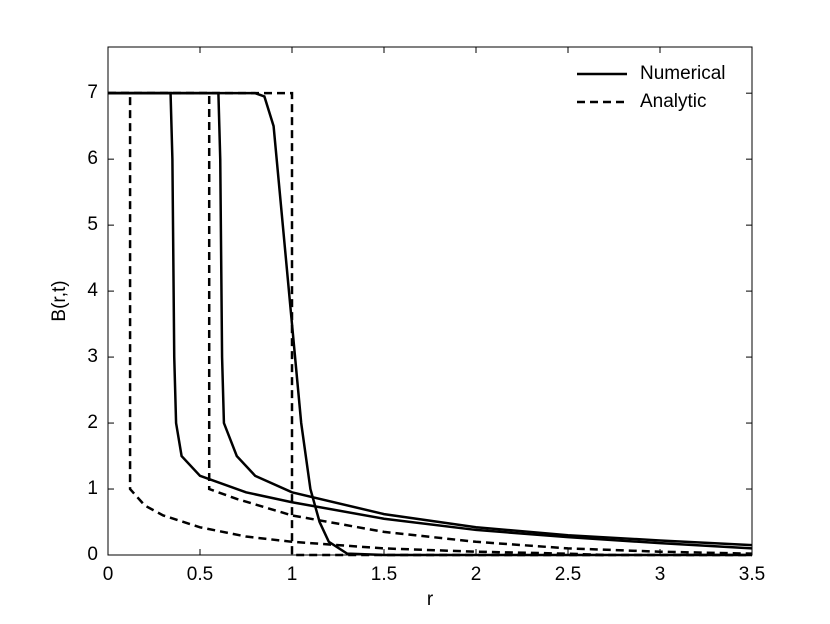 This screenshot has width=830, height=624. Describe the element at coordinates (752, 574) in the screenshot. I see `x-tick-label: 3.5` at that location.